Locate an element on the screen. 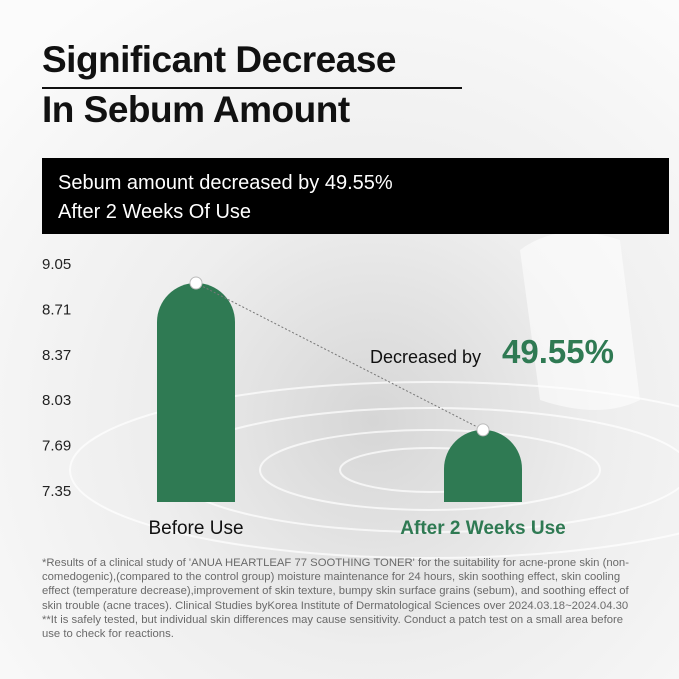 The width and height of the screenshot is (679, 679). bottle is located at coordinates (580, 321).